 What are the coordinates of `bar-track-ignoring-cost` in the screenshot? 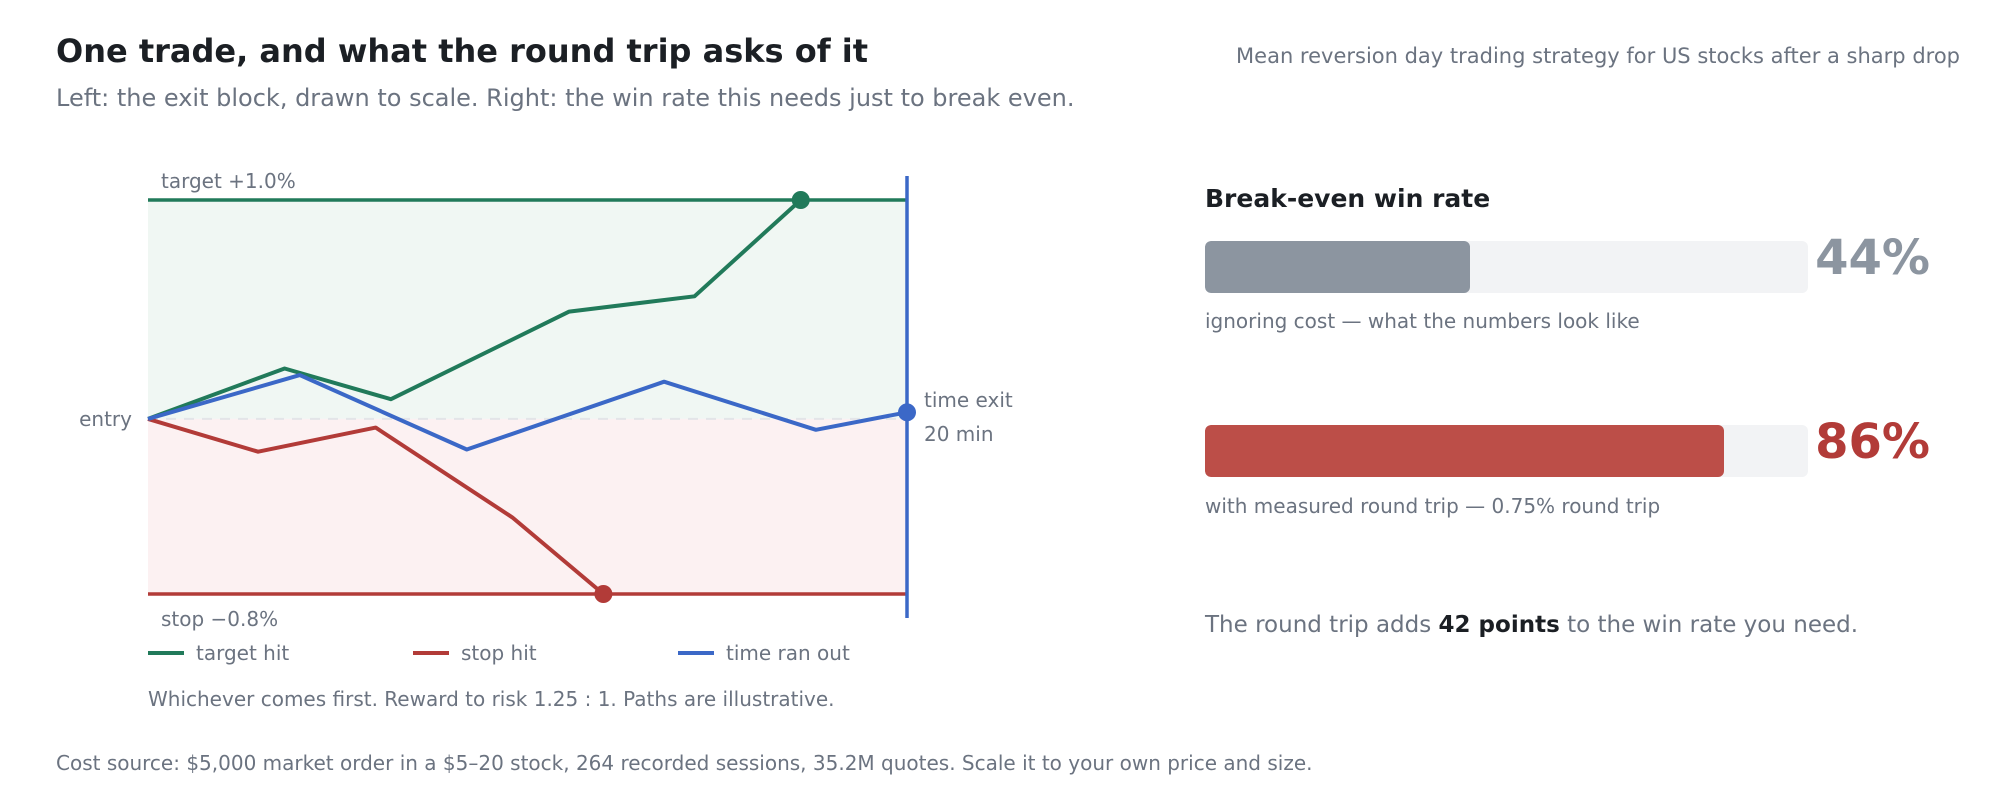 It's located at (1506, 267).